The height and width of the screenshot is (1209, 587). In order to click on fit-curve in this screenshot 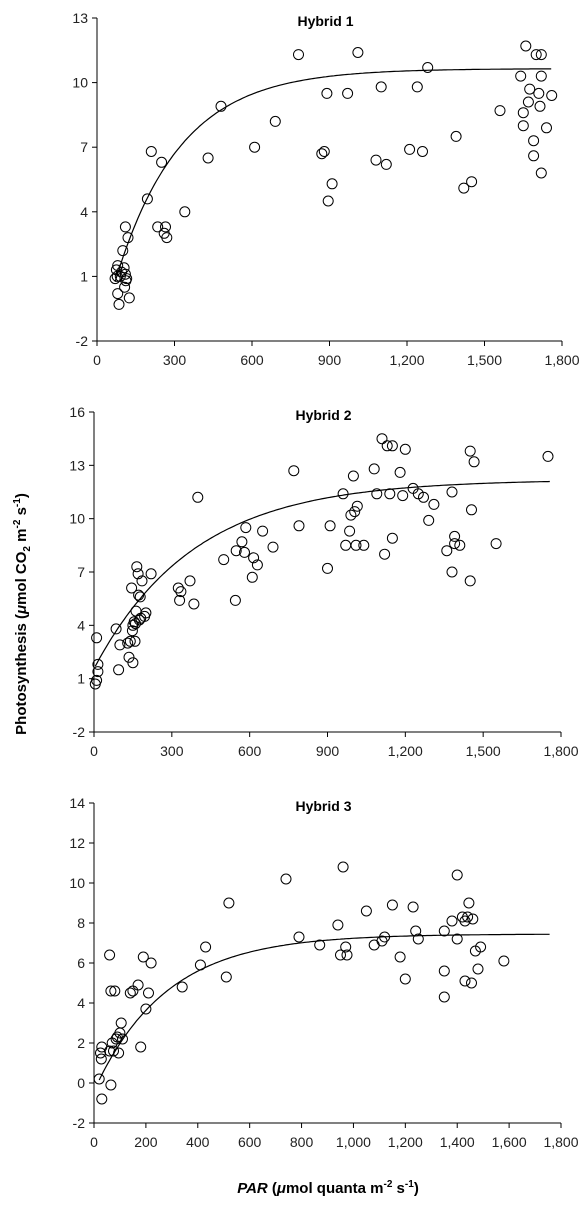, I will do `click(324, 1007)`.